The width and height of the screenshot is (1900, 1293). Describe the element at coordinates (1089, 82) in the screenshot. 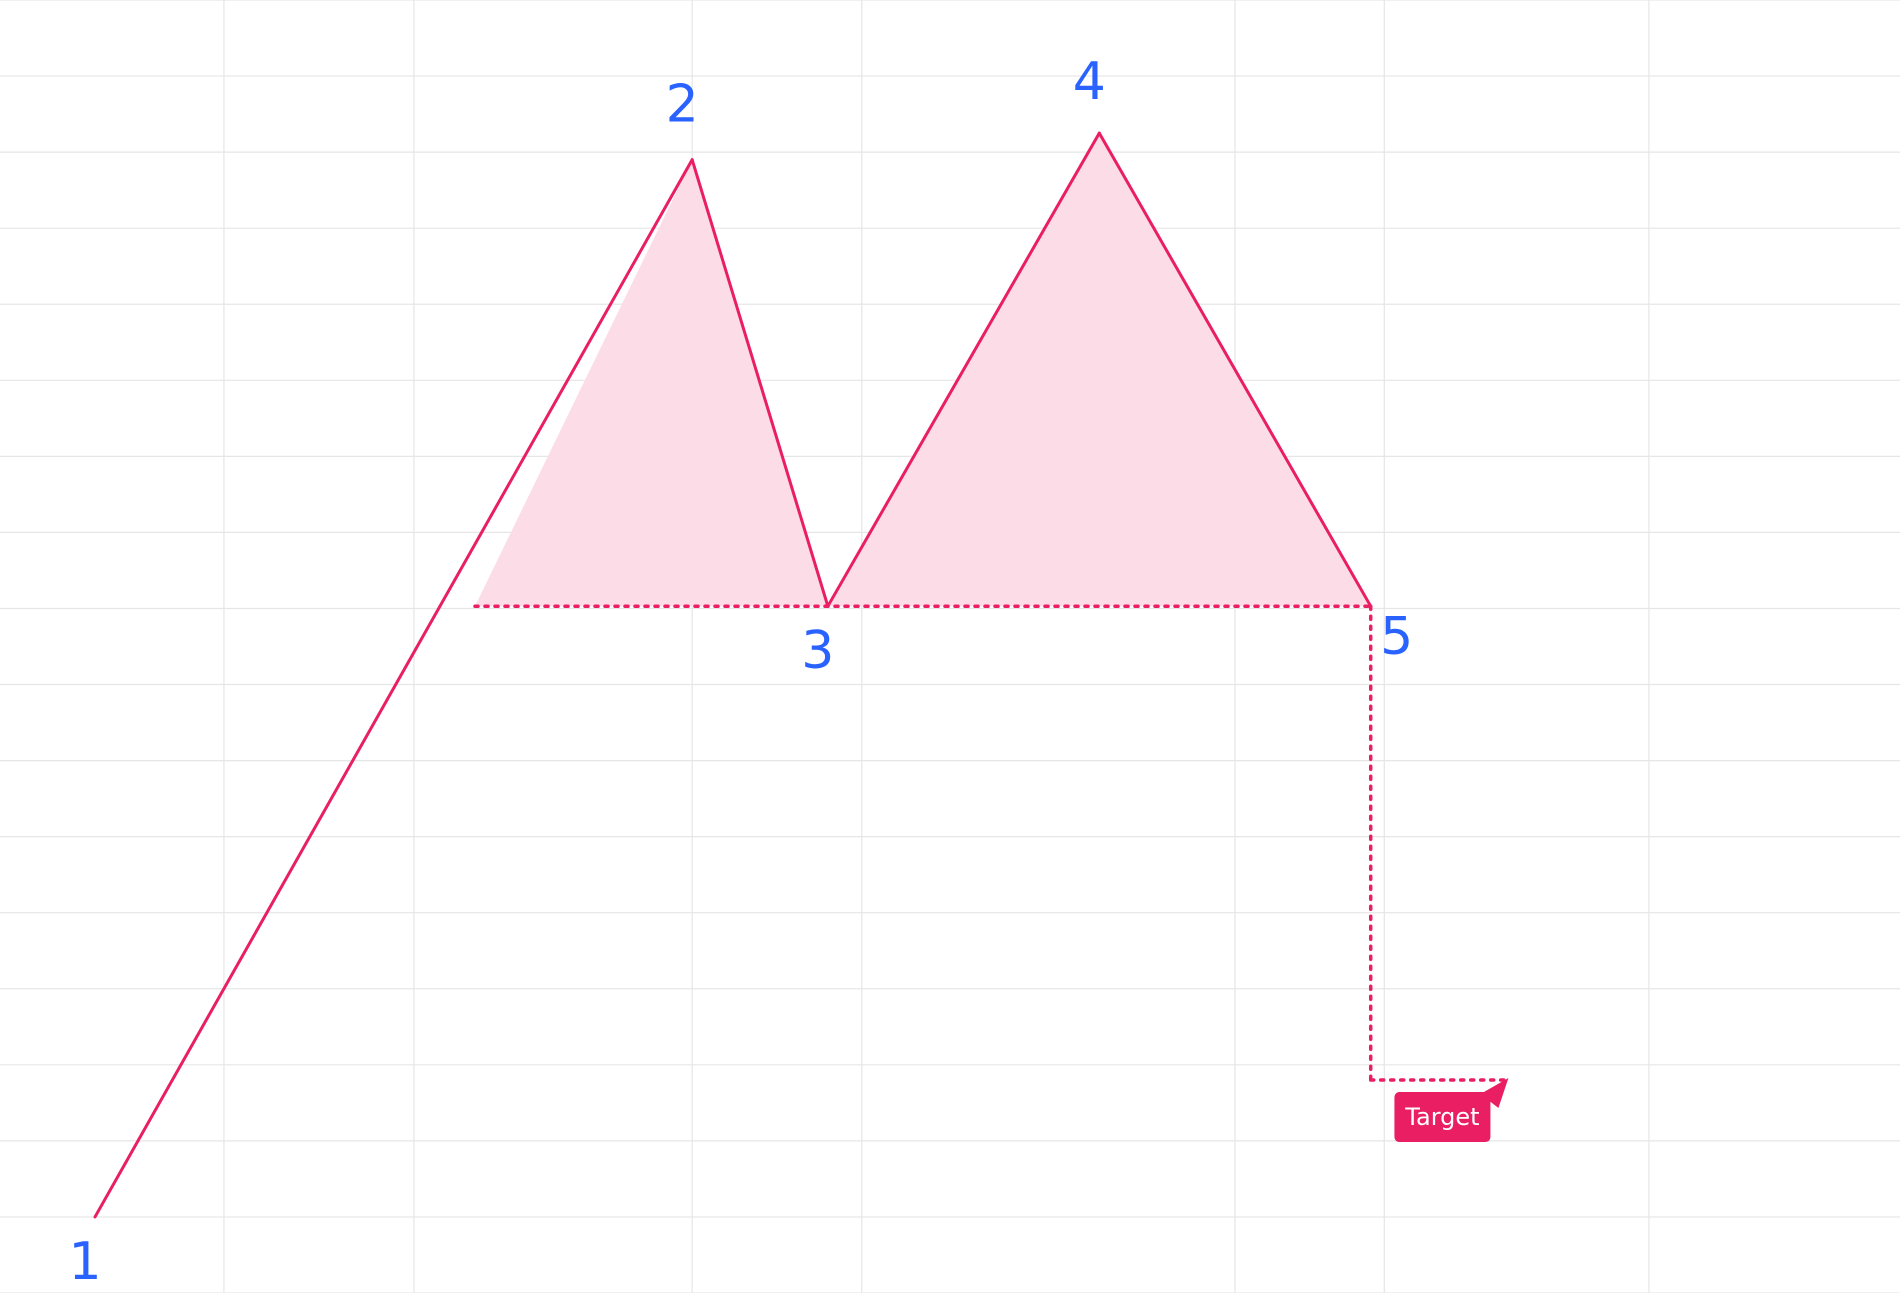

I see `point-label-4: 4` at that location.